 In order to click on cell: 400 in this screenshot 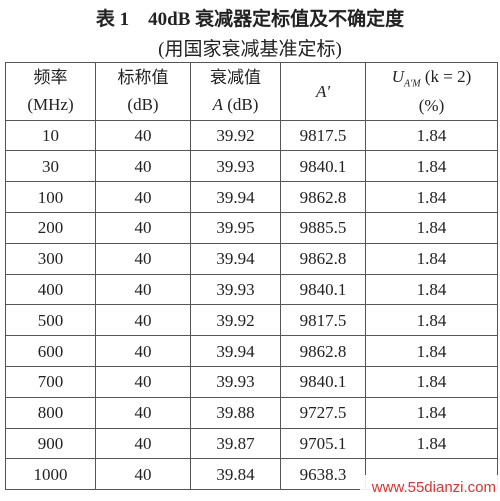, I will do `click(50, 289)`.